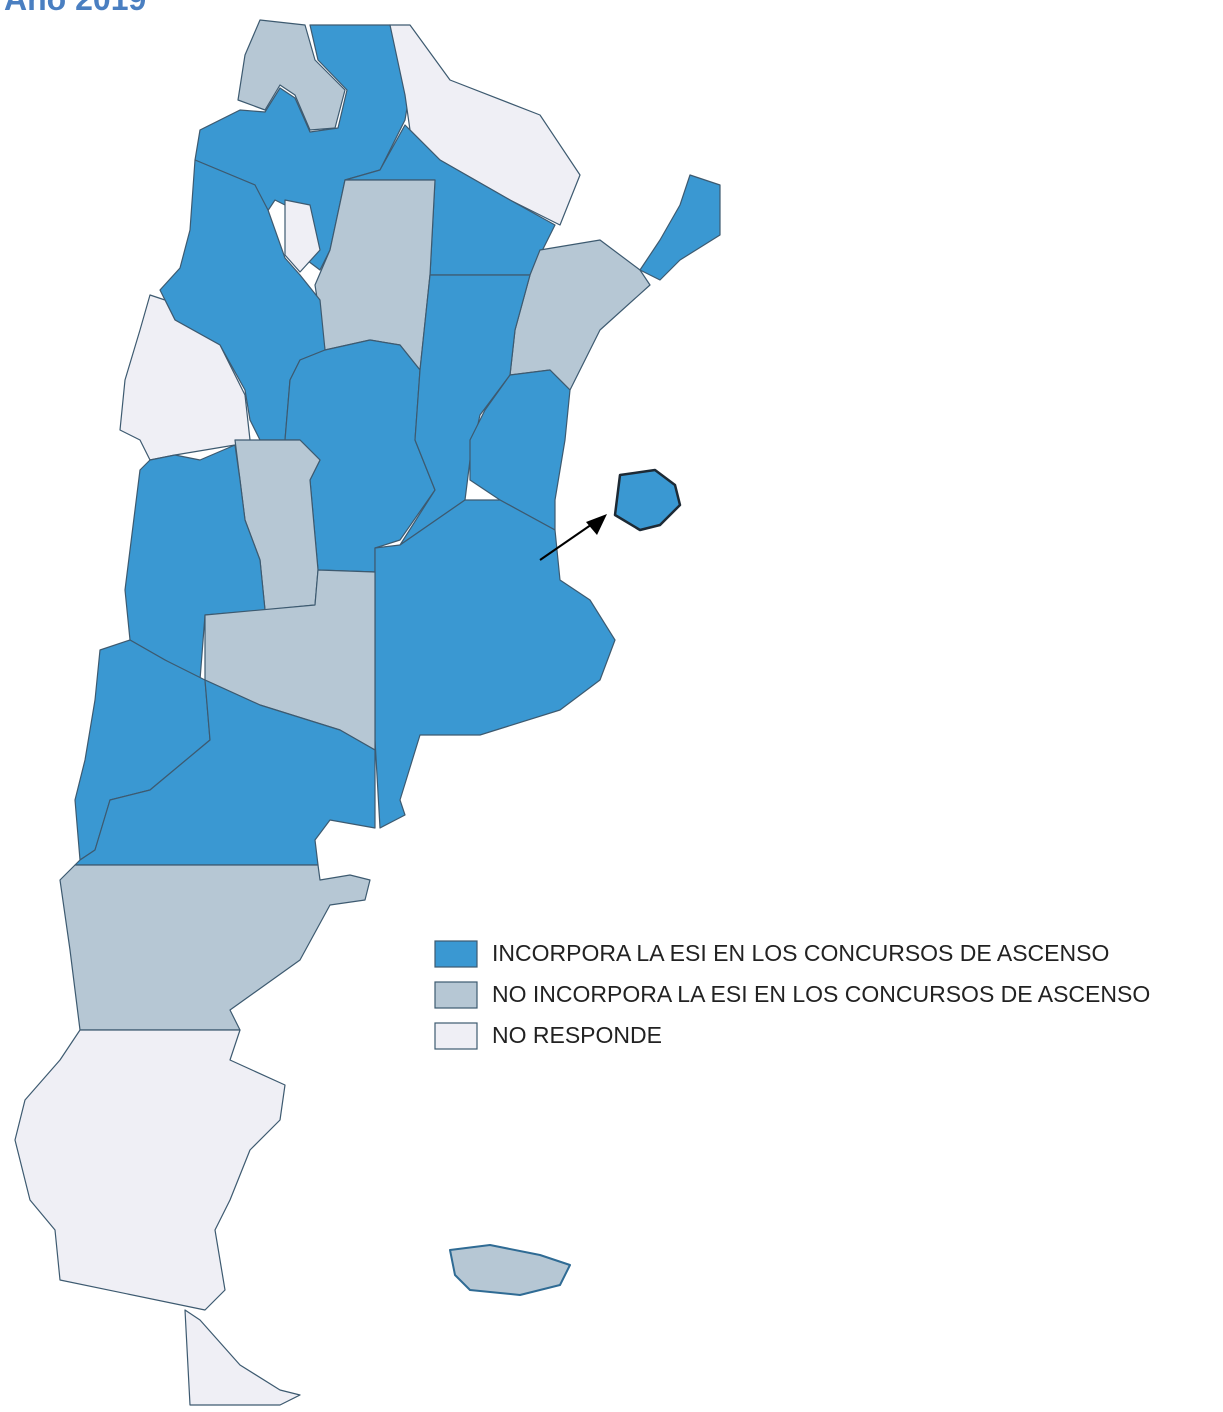 This screenshot has height=1412, width=1223. What do you see at coordinates (569, 540) in the screenshot?
I see `arrow-line` at bounding box center [569, 540].